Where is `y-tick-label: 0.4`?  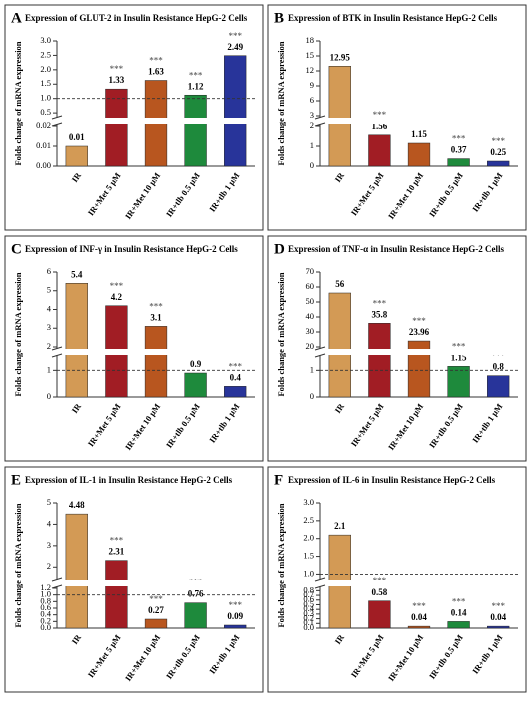 y-tick-label: 0.4 is located at coordinates (308, 608).